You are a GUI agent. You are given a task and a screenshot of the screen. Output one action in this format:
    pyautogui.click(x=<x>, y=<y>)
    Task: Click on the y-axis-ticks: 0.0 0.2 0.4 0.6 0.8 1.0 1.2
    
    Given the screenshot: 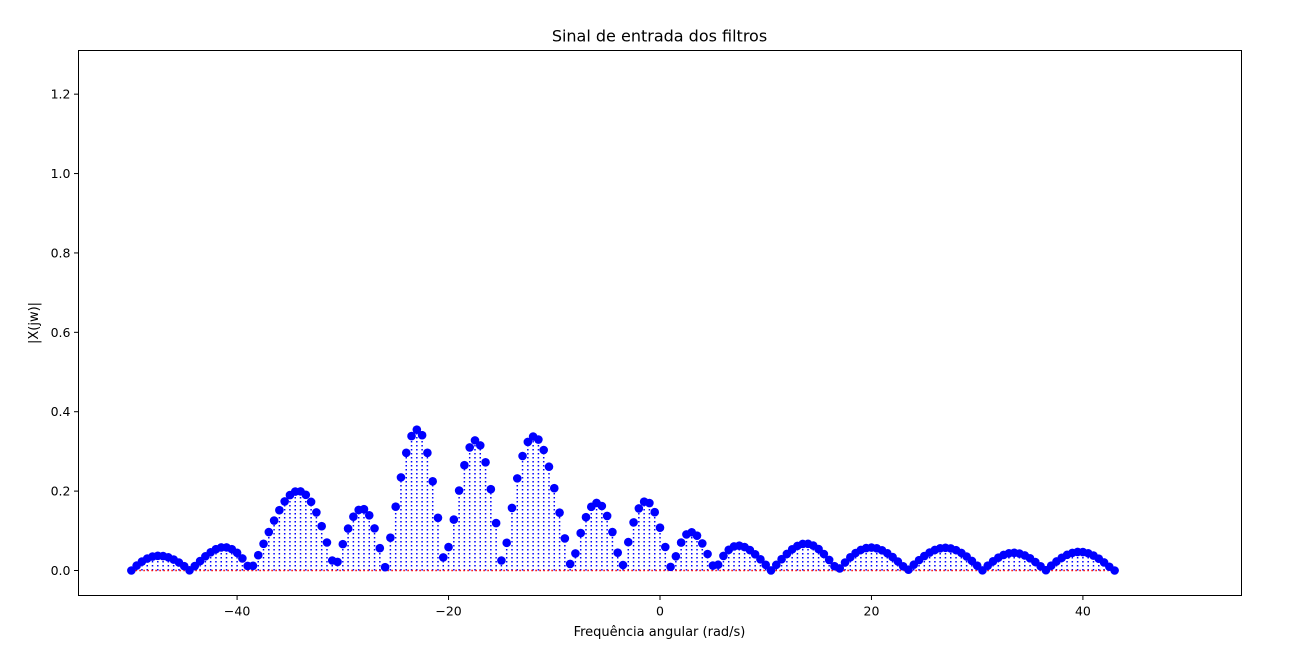 What is the action you would take?
    pyautogui.click(x=65, y=332)
    